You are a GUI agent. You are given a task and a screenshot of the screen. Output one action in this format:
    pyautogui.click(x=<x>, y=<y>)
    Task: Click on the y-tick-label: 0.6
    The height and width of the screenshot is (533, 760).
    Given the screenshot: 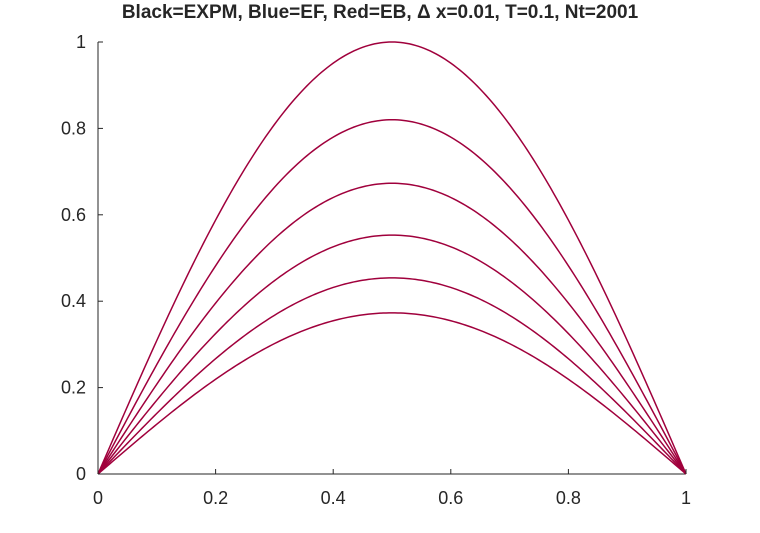 What is the action you would take?
    pyautogui.click(x=73, y=215)
    